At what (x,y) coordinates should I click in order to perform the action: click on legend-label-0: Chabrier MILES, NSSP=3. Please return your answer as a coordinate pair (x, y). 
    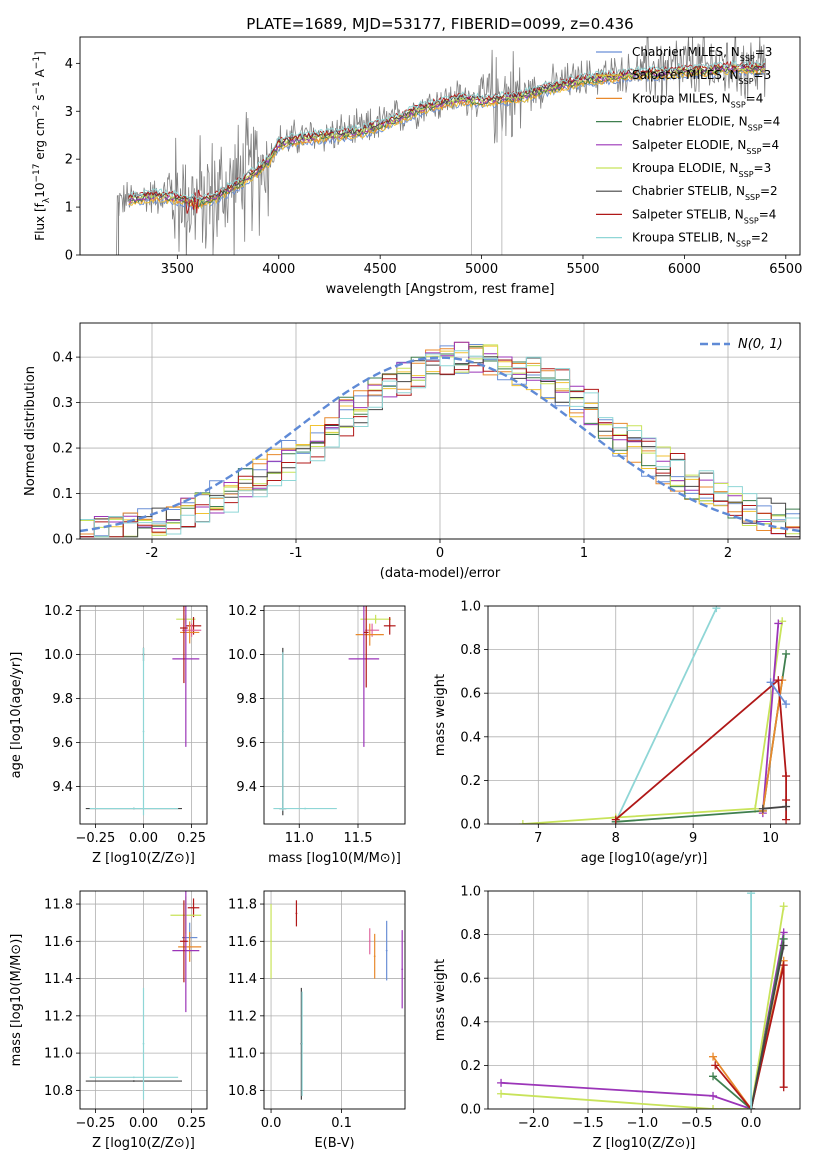
    Looking at the image, I should click on (702, 54).